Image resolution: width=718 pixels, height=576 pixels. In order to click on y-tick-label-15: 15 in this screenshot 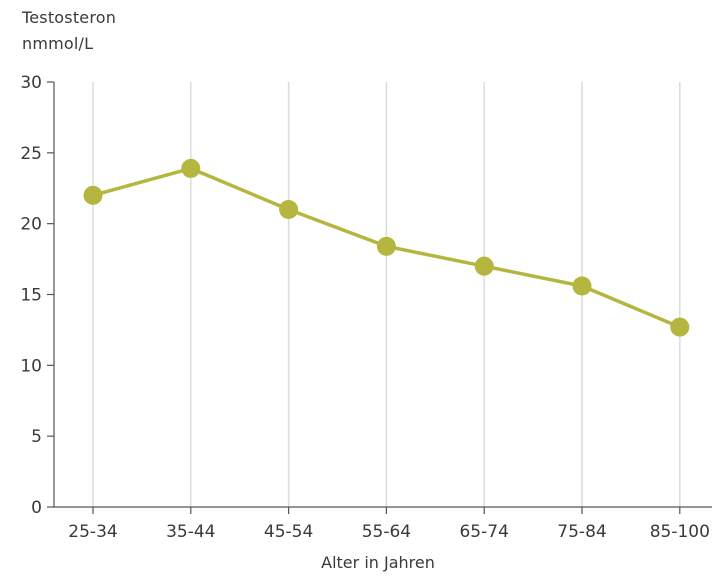, I will do `click(31, 296)`.